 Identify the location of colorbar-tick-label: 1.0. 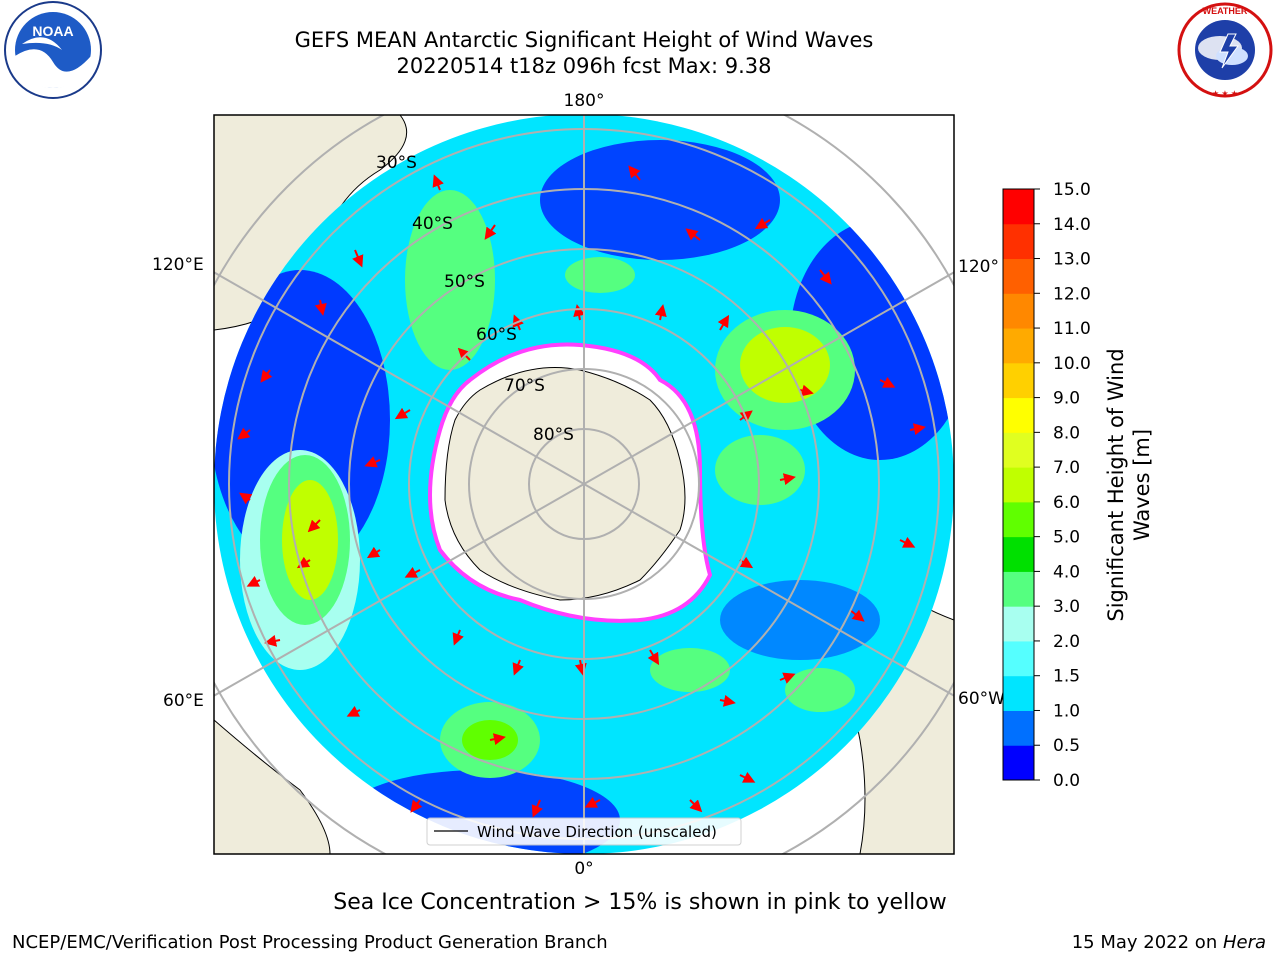
(1066, 711).